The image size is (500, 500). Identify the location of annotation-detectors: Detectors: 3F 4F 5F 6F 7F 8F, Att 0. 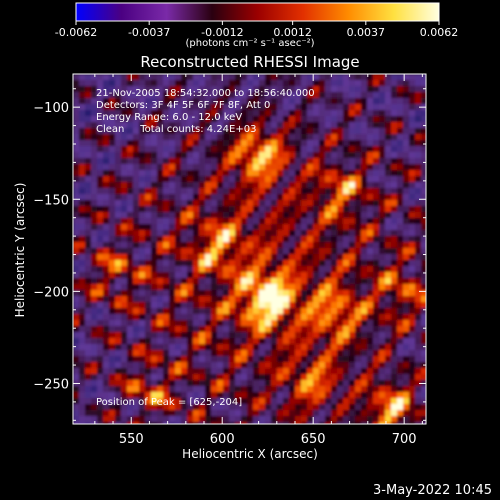
(183, 105).